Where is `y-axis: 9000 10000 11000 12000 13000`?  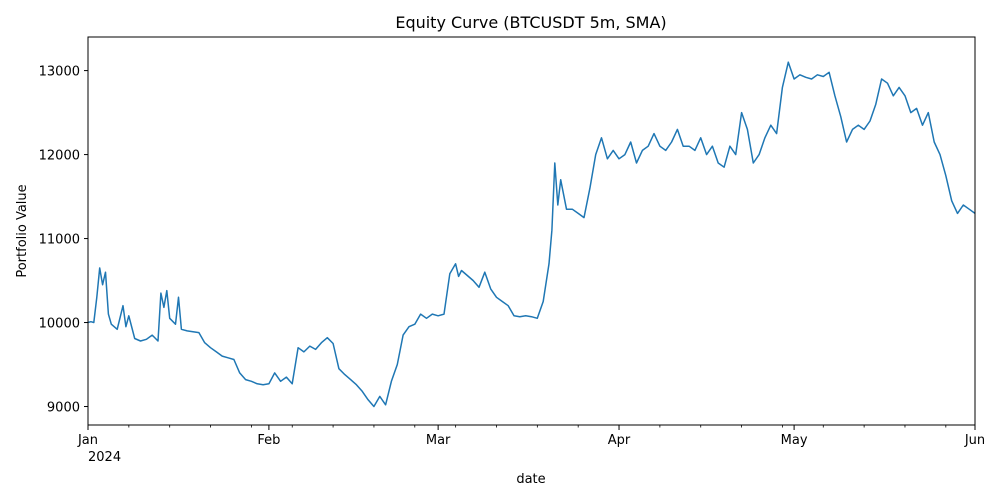 y-axis: 9000 10000 11000 12000 13000 is located at coordinates (63, 240).